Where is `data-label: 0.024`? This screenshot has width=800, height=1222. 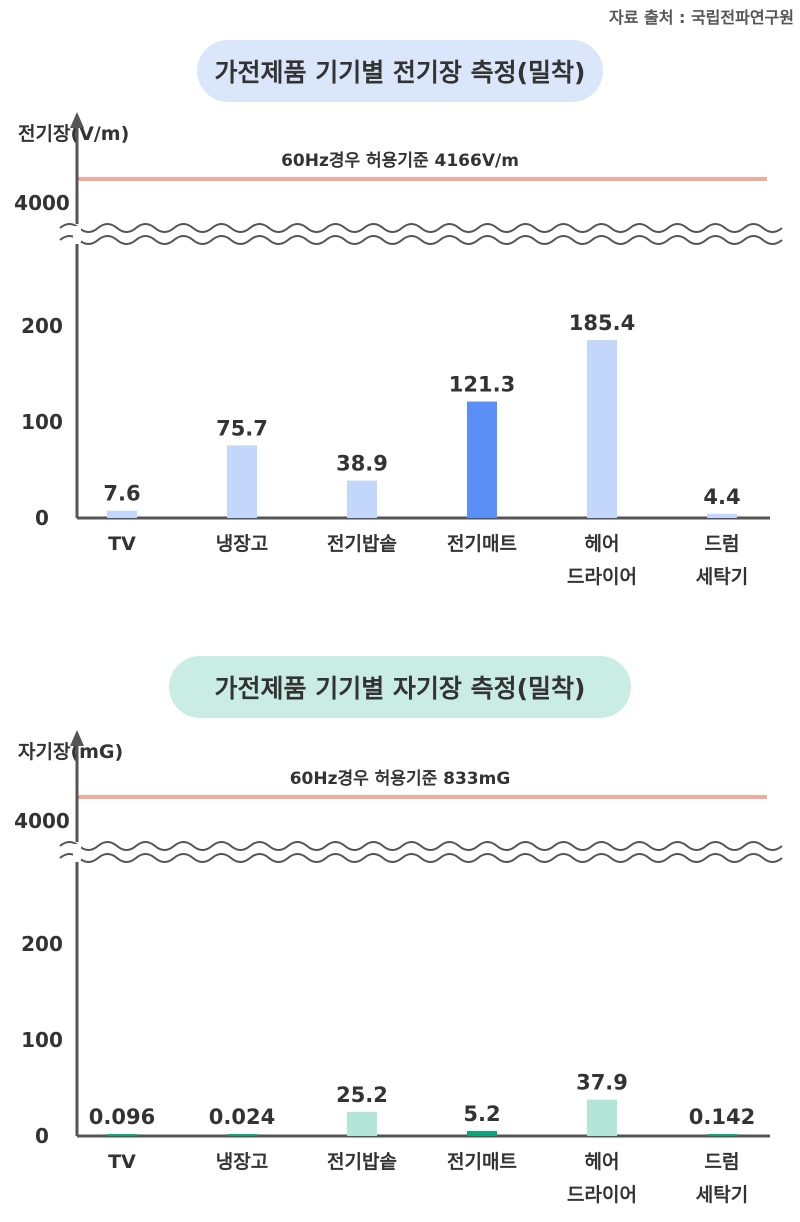 data-label: 0.024 is located at coordinates (242, 1117).